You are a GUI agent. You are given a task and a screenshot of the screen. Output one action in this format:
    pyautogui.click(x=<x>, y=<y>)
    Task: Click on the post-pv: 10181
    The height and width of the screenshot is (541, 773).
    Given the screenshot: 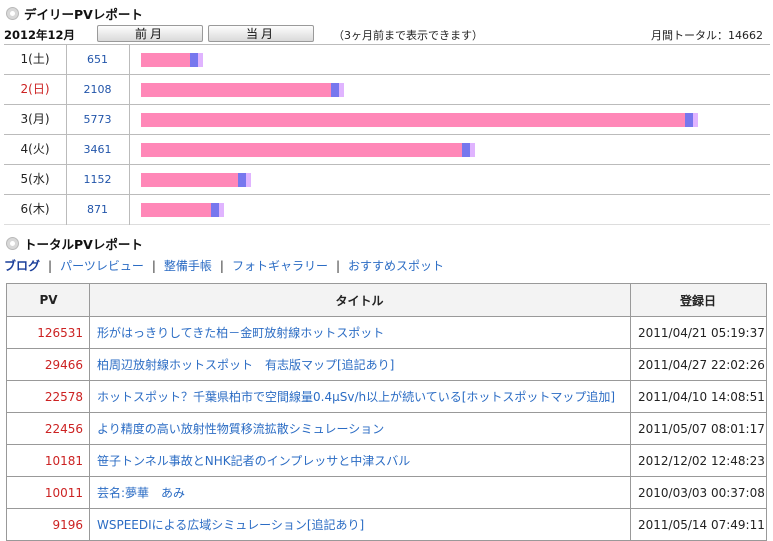 What is the action you would take?
    pyautogui.click(x=48, y=460)
    